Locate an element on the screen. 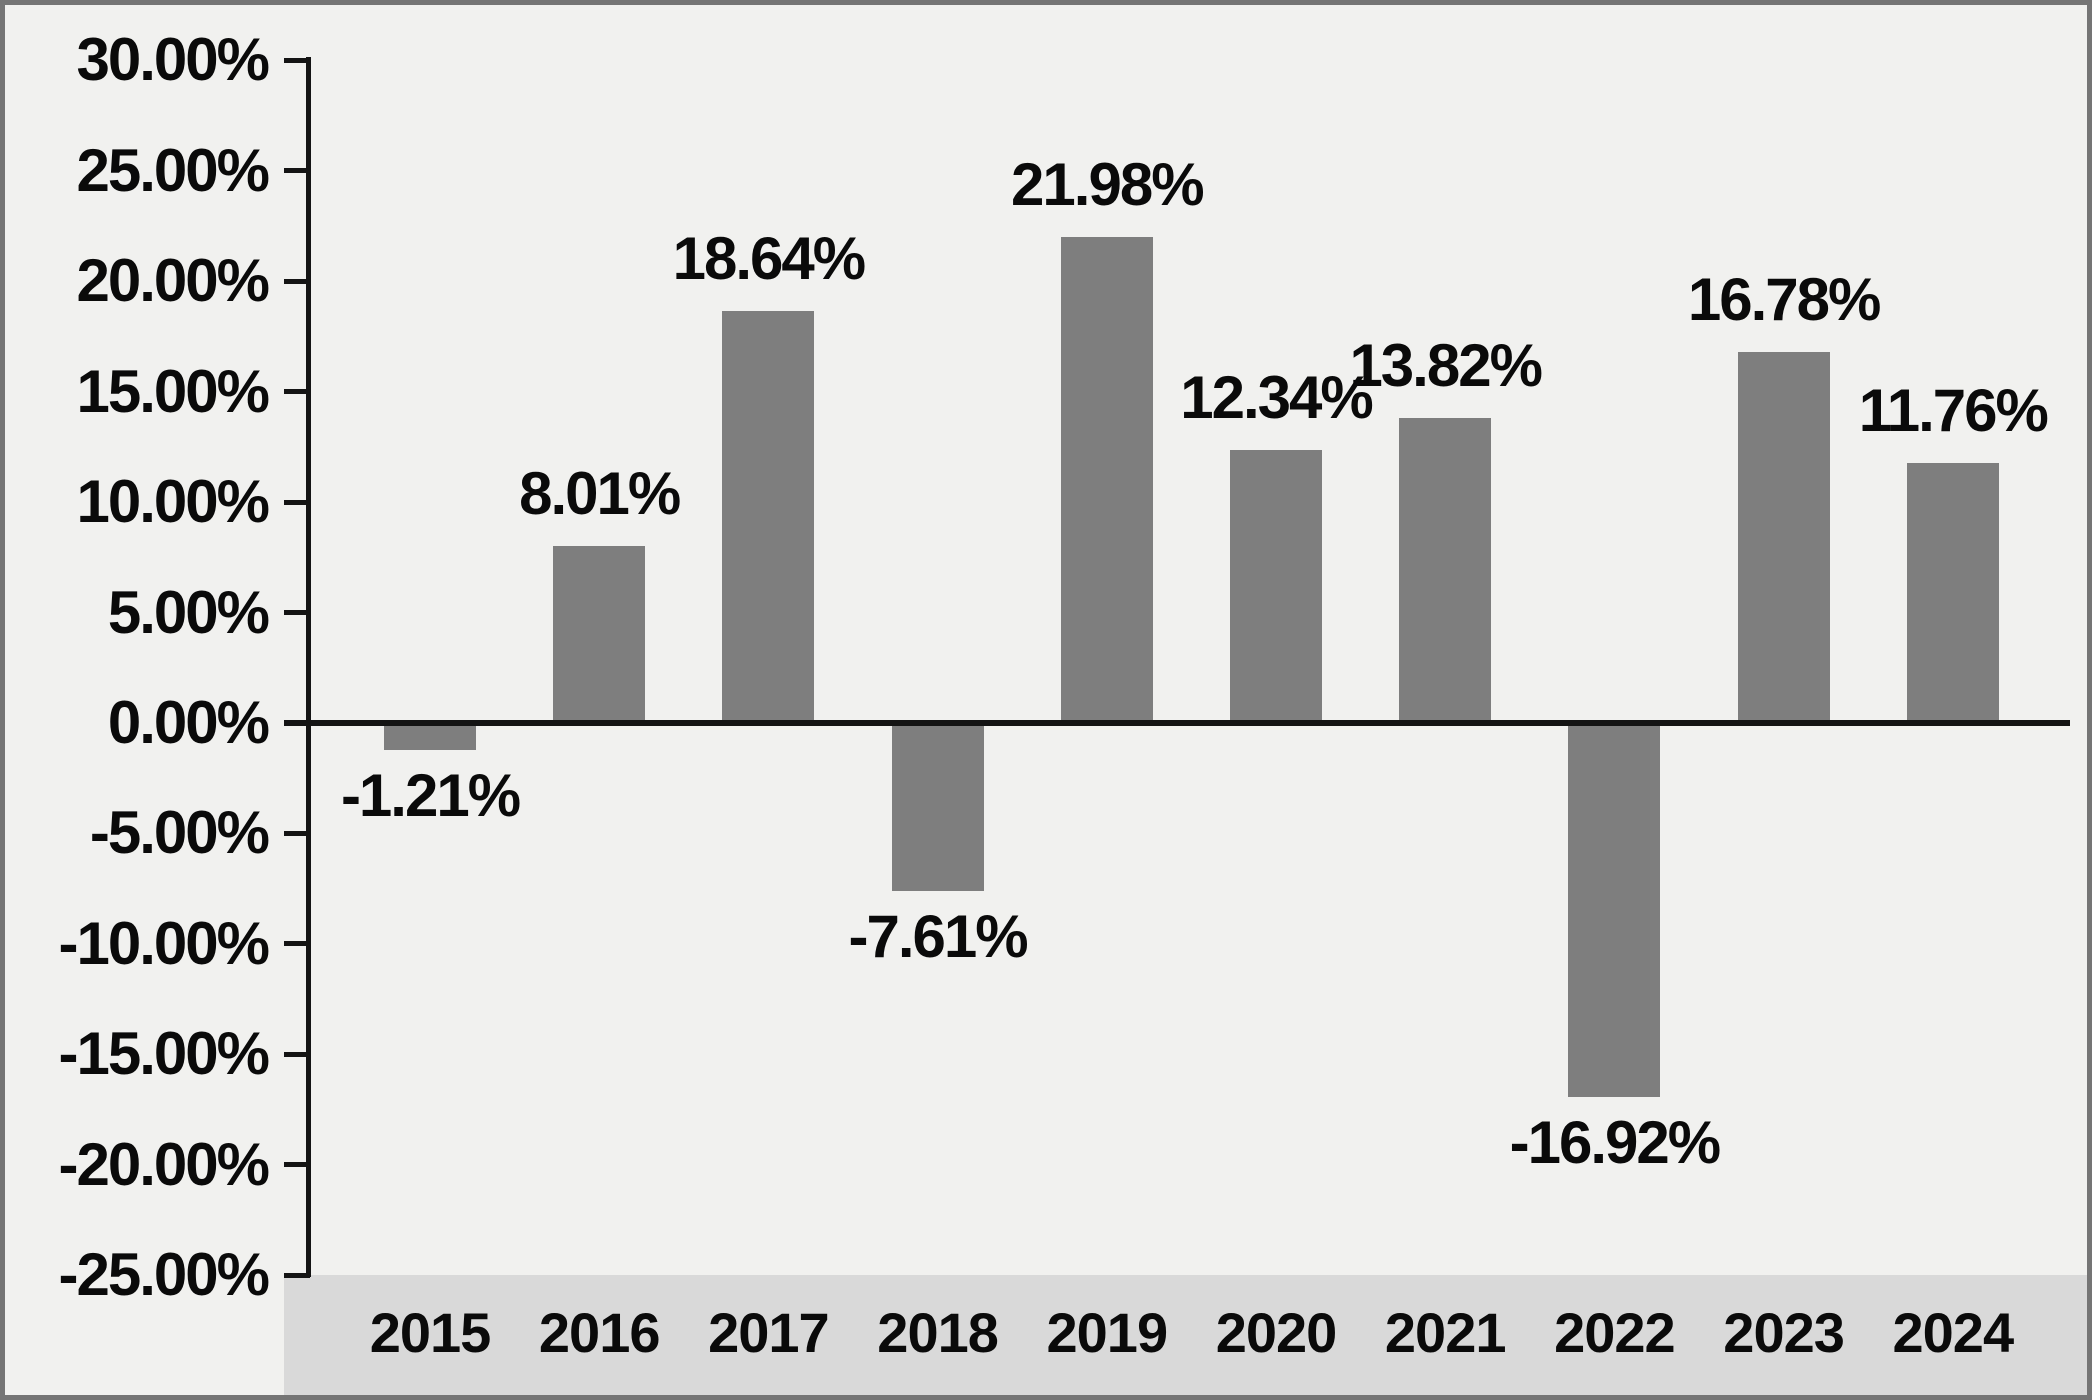  value-label-2015: -1.21% is located at coordinates (430, 795).